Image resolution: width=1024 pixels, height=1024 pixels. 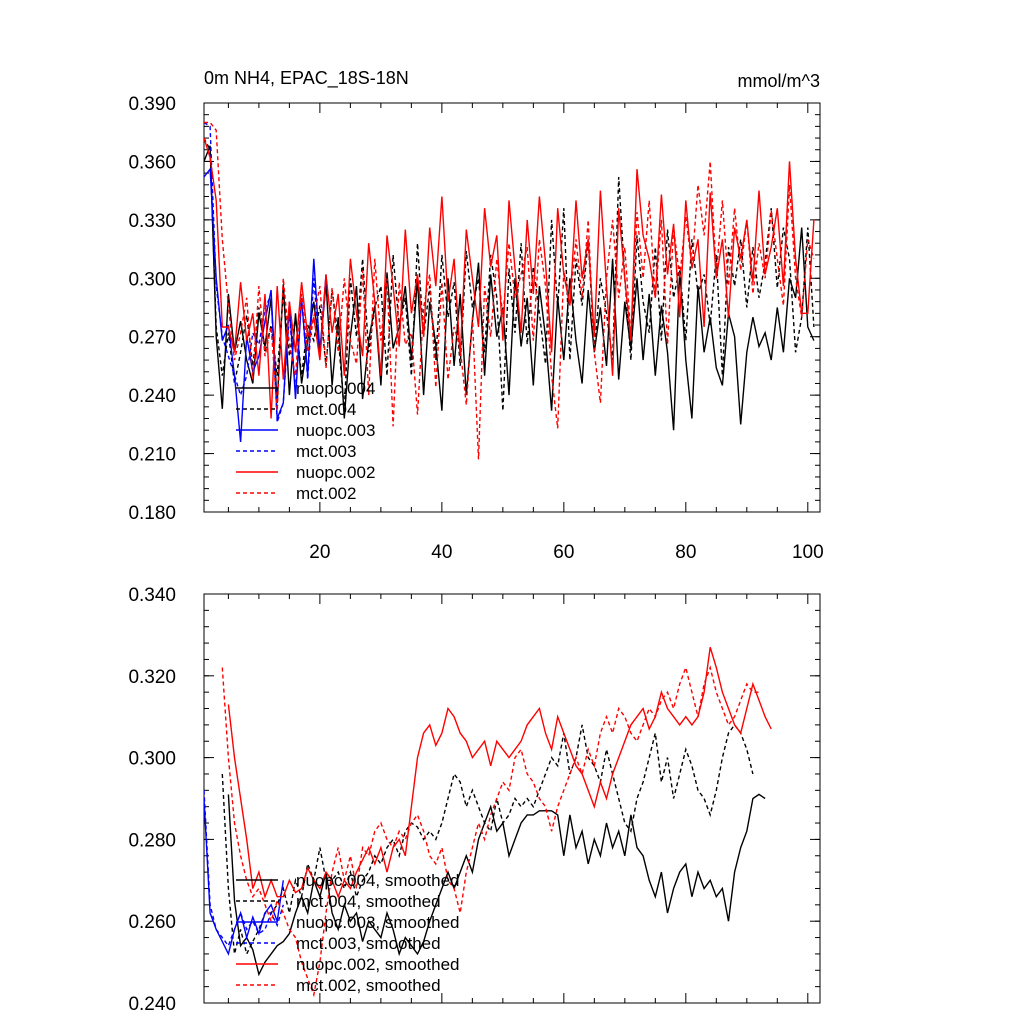 What do you see at coordinates (152, 922) in the screenshot?
I see `y-tick-label: 0.260` at bounding box center [152, 922].